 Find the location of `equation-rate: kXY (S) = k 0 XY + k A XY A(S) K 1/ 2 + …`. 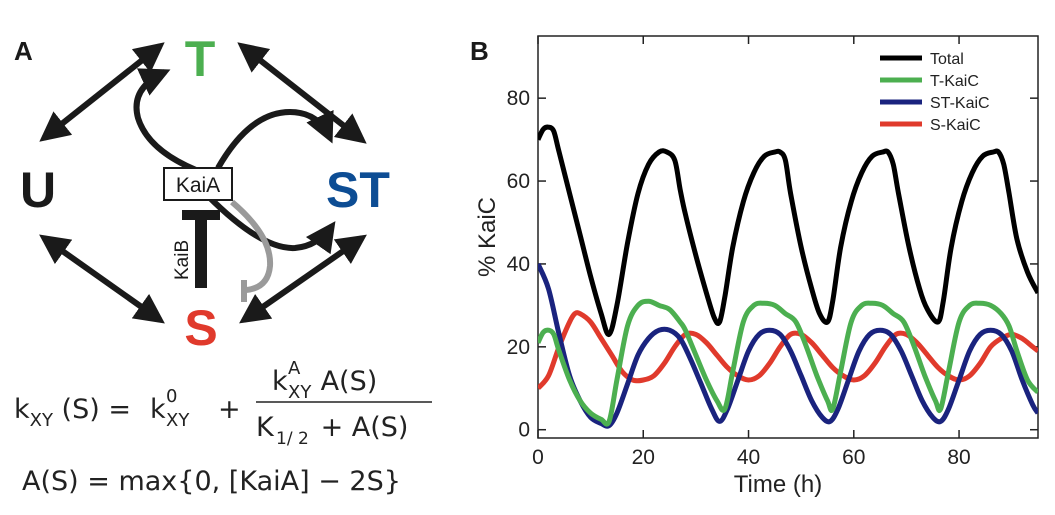

equation-rate: kXY (S) = k 0 XY + k A XY A(S) K 1/ 2 + … is located at coordinates (223, 403).